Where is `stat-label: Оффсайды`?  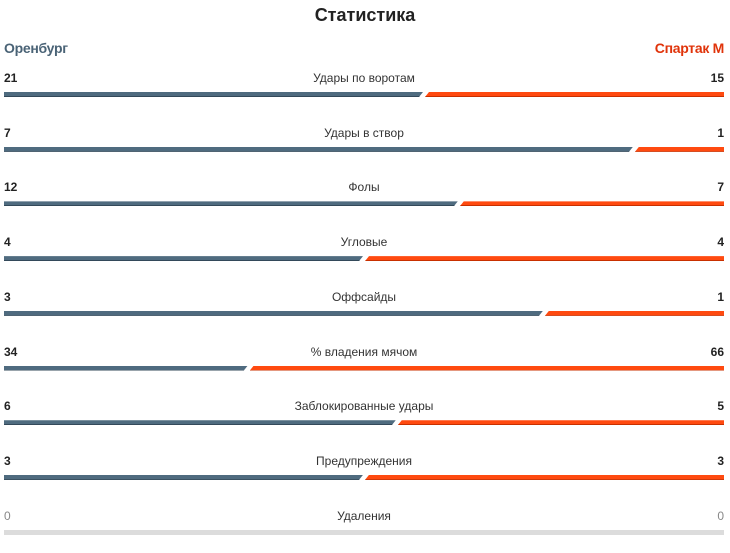
stat-label: Оффсайды is located at coordinates (364, 296).